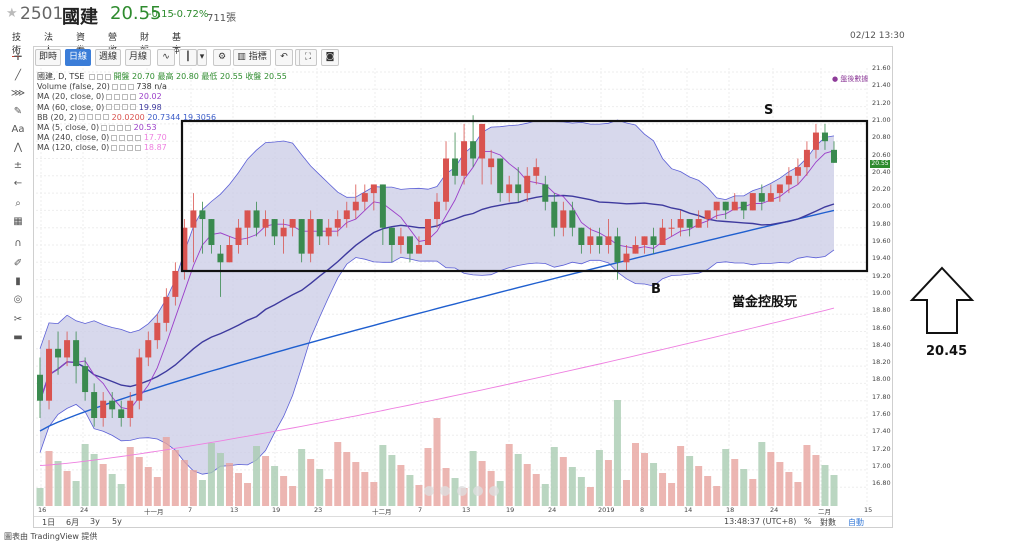 The image size is (1024, 543). What do you see at coordinates (17, 43) in the screenshot?
I see `tab-technical: 技術` at bounding box center [17, 43].